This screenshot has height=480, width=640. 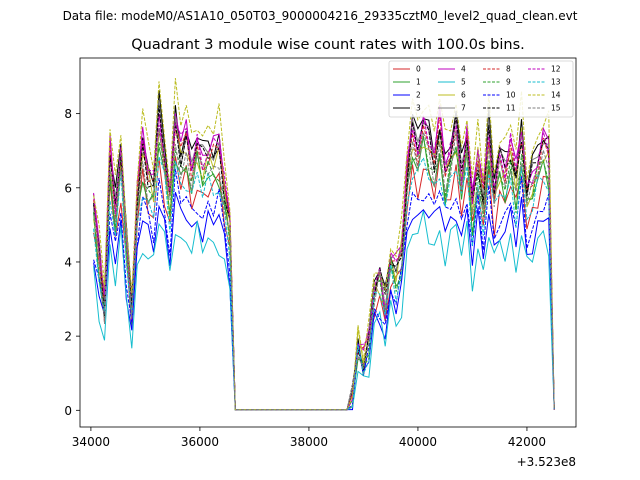 I want to click on x-tick-label: 34000, so click(x=91, y=442).